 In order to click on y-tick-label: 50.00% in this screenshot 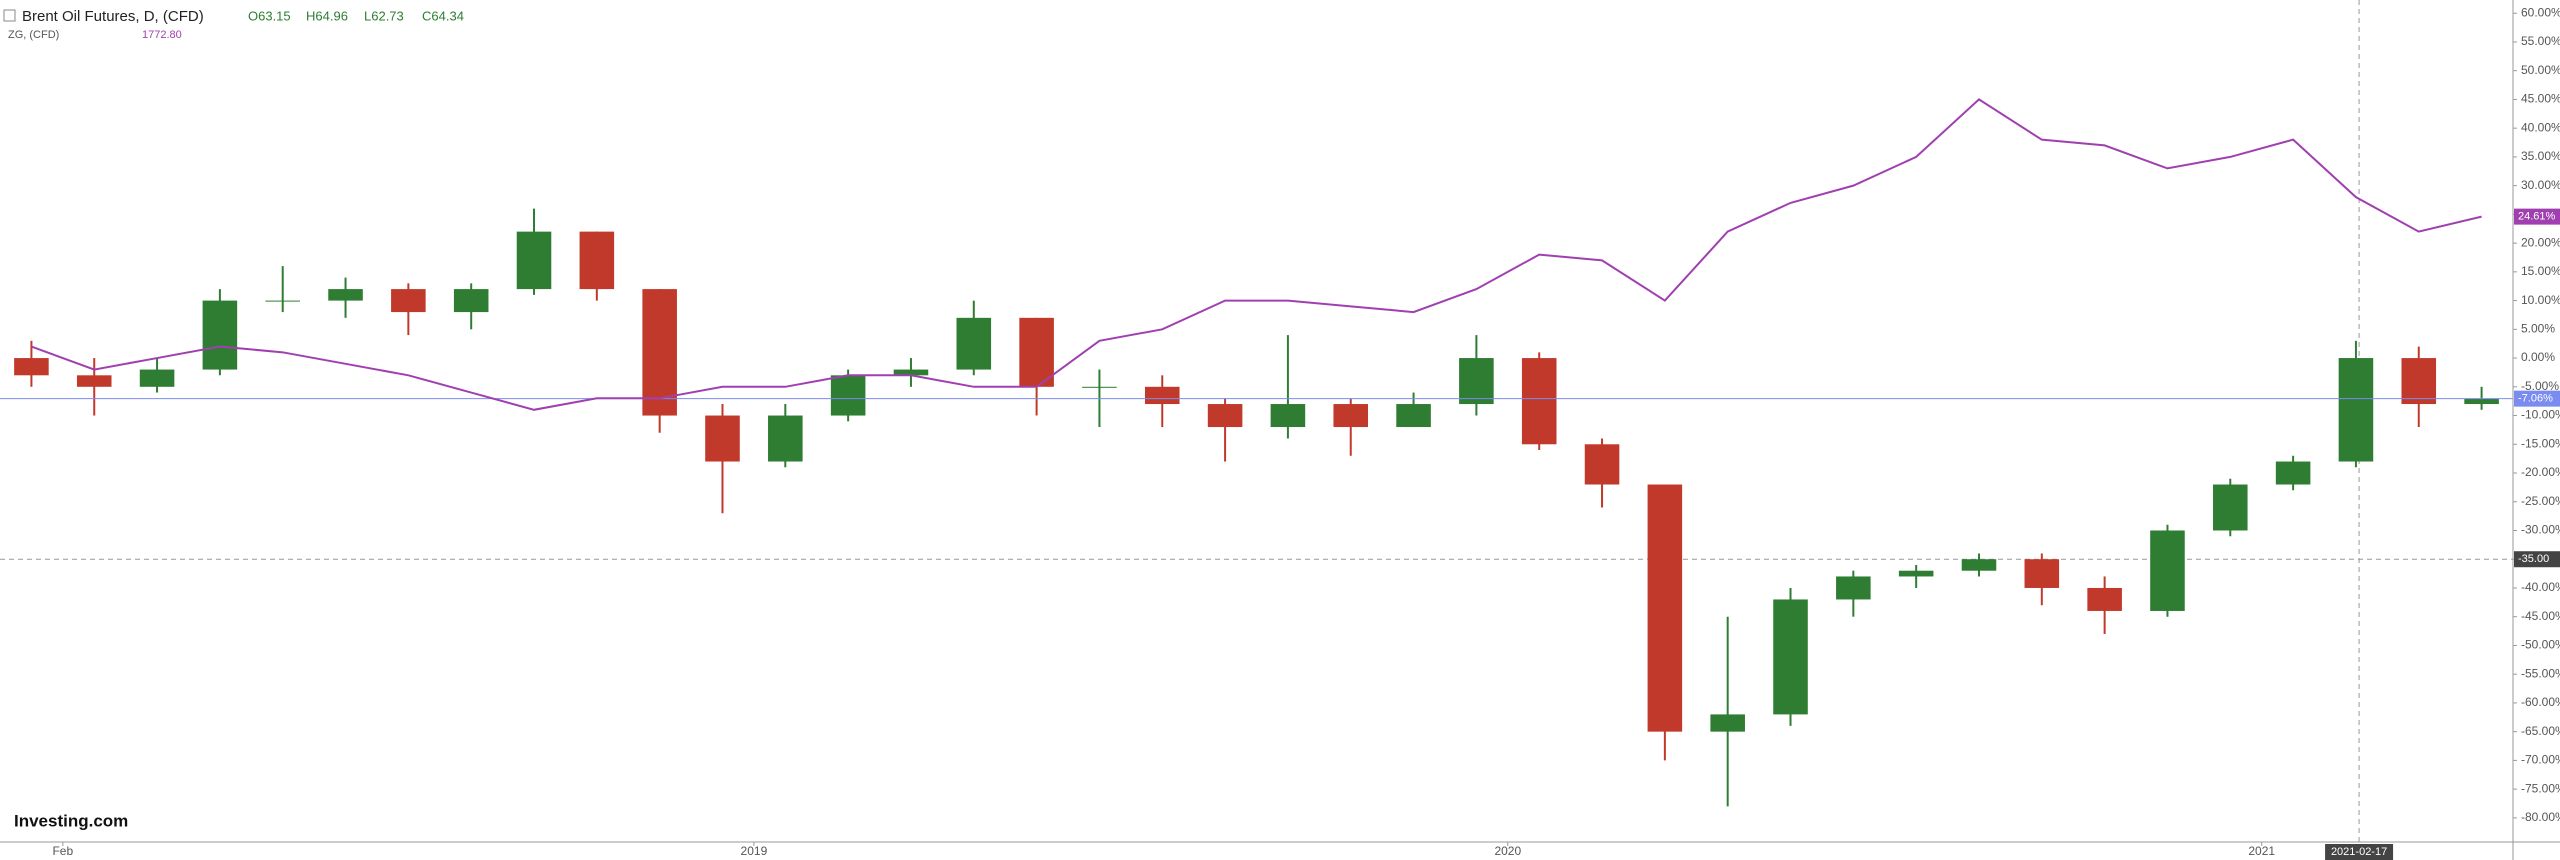, I will do `click(2540, 70)`.